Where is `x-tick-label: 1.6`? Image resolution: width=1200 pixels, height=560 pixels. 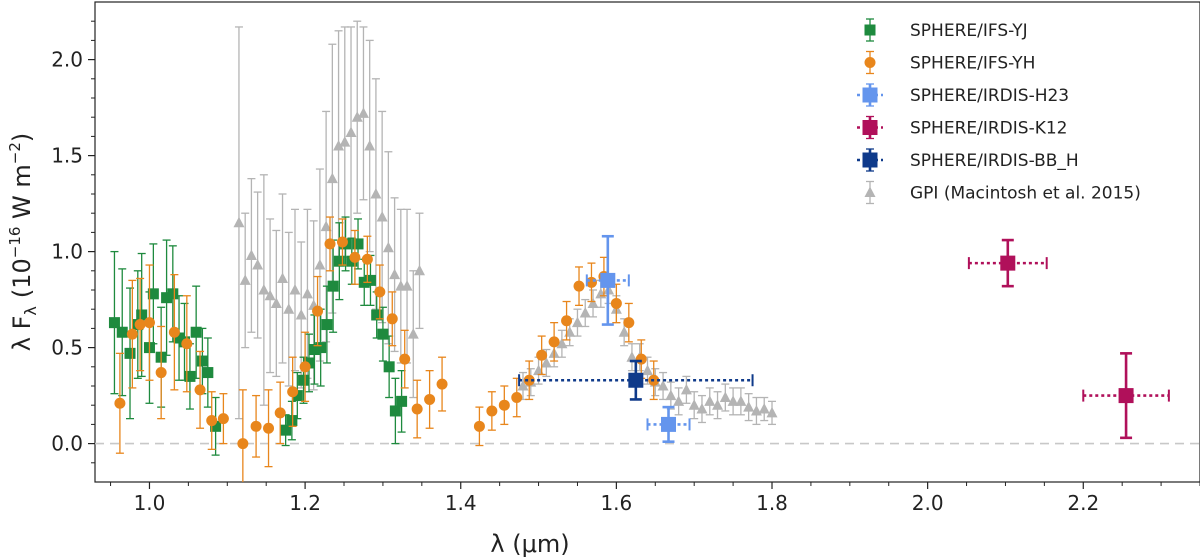
x-tick-label: 1.6 is located at coordinates (616, 503).